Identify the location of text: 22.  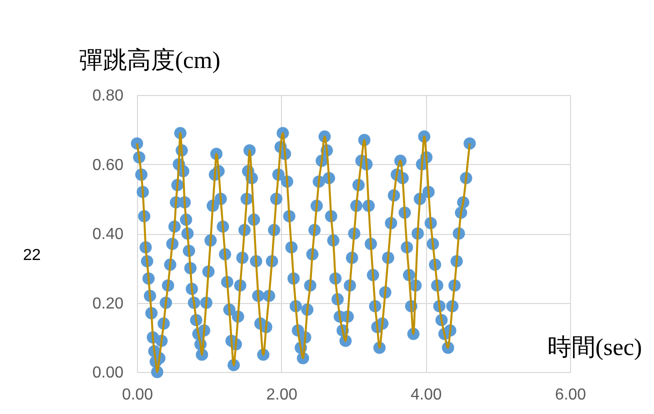
(32, 255).